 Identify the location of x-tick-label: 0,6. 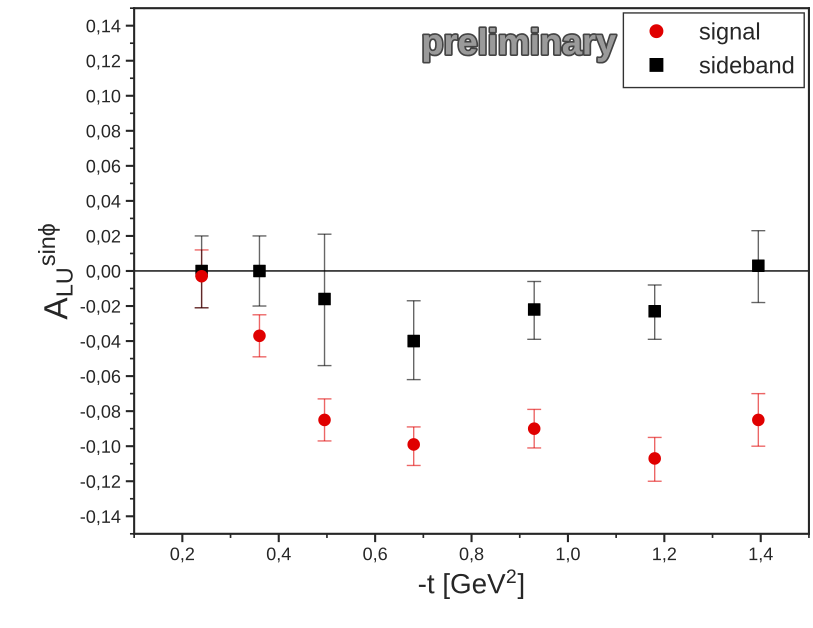
(375, 554).